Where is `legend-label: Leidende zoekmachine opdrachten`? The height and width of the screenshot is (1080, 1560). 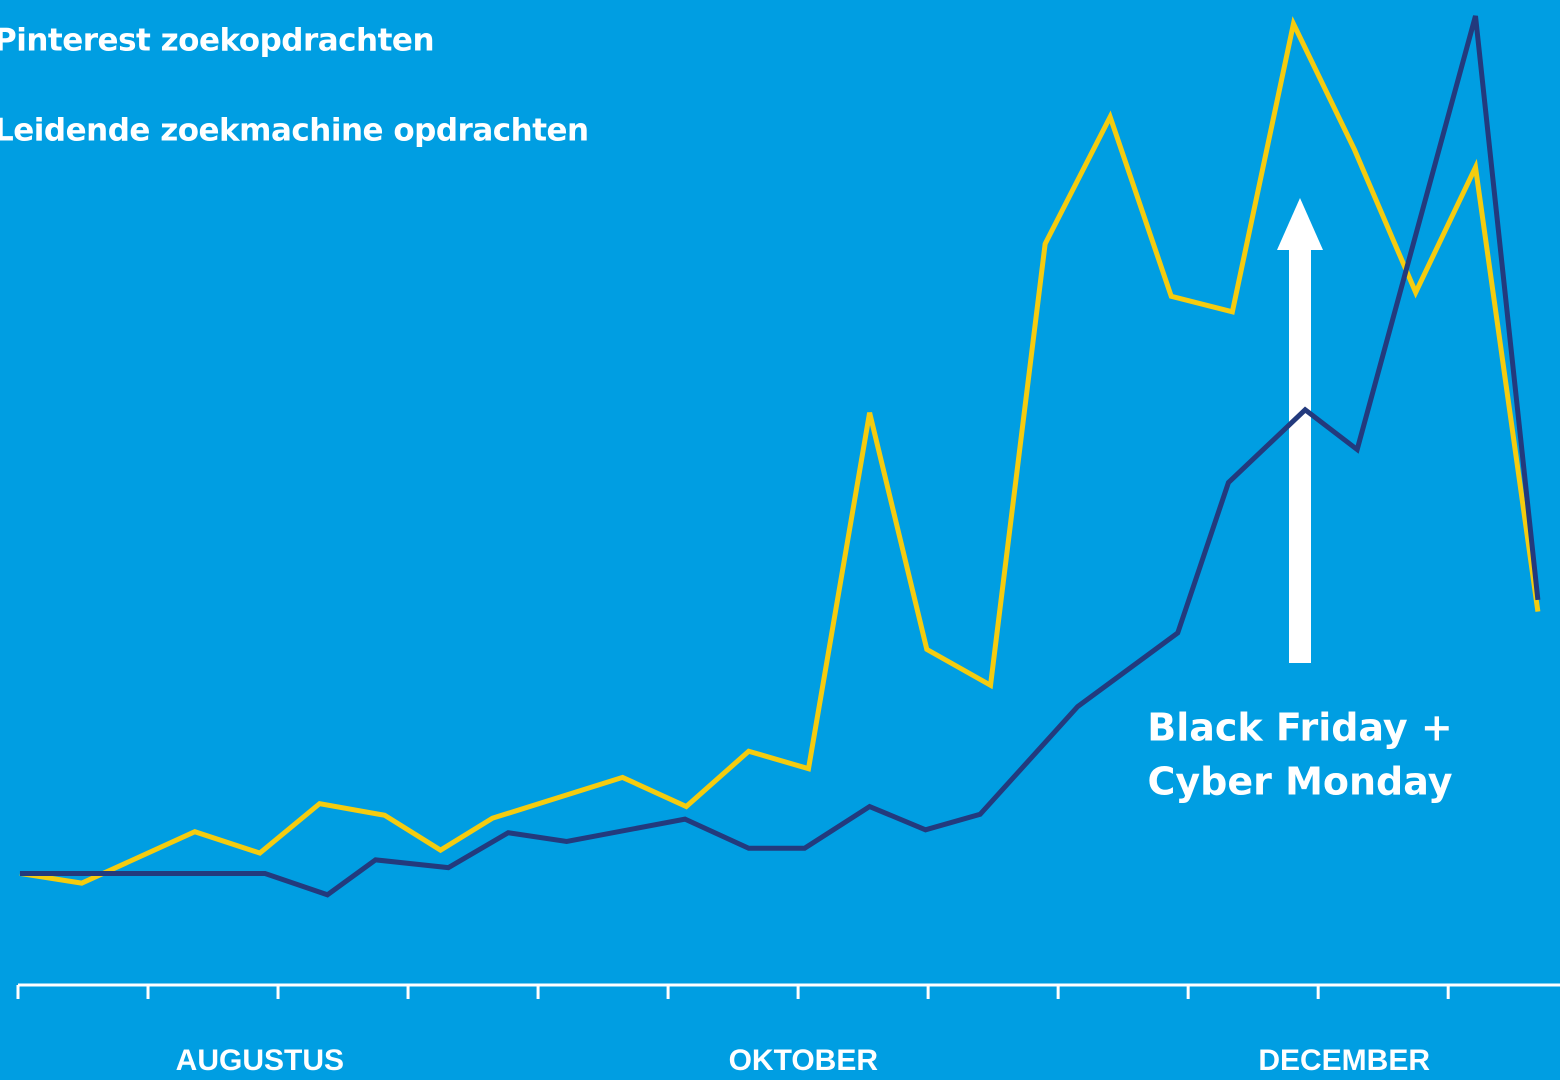
legend-label: Leidende zoekmachine opdrachten is located at coordinates (294, 131).